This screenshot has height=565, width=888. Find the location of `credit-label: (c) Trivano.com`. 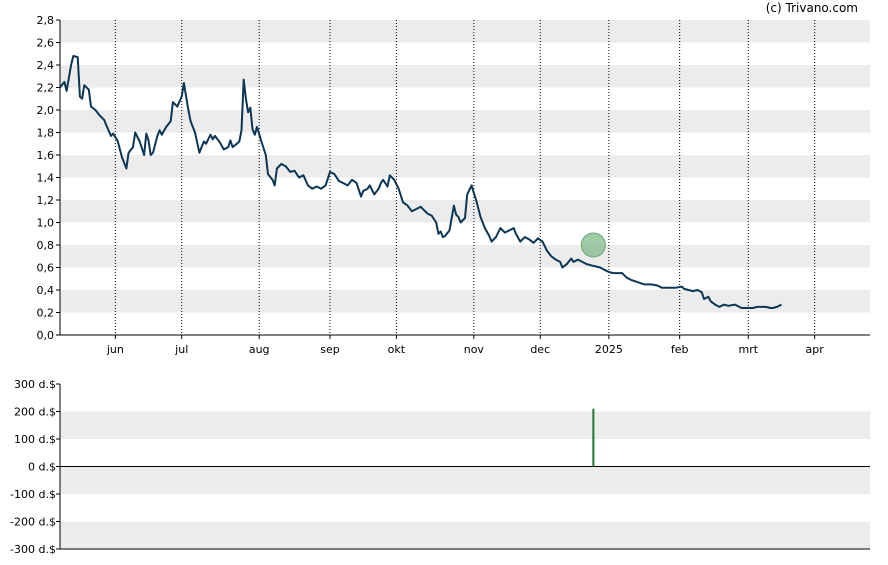

credit-label: (c) Trivano.com is located at coordinates (811, 8).